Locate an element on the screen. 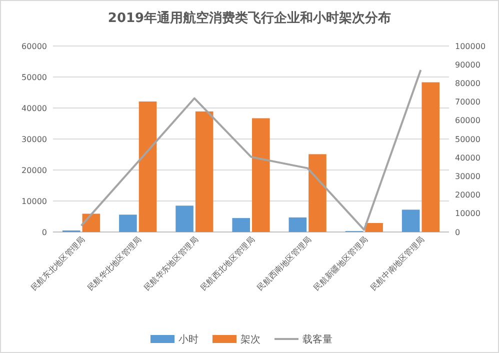 The image size is (499, 353). y-tick-label: 50000 is located at coordinates (34, 77).